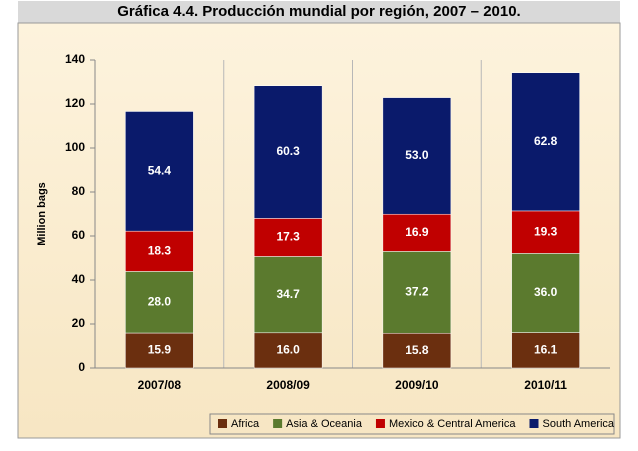 The width and height of the screenshot is (638, 451). I want to click on value-label: 16.1, so click(546, 349).